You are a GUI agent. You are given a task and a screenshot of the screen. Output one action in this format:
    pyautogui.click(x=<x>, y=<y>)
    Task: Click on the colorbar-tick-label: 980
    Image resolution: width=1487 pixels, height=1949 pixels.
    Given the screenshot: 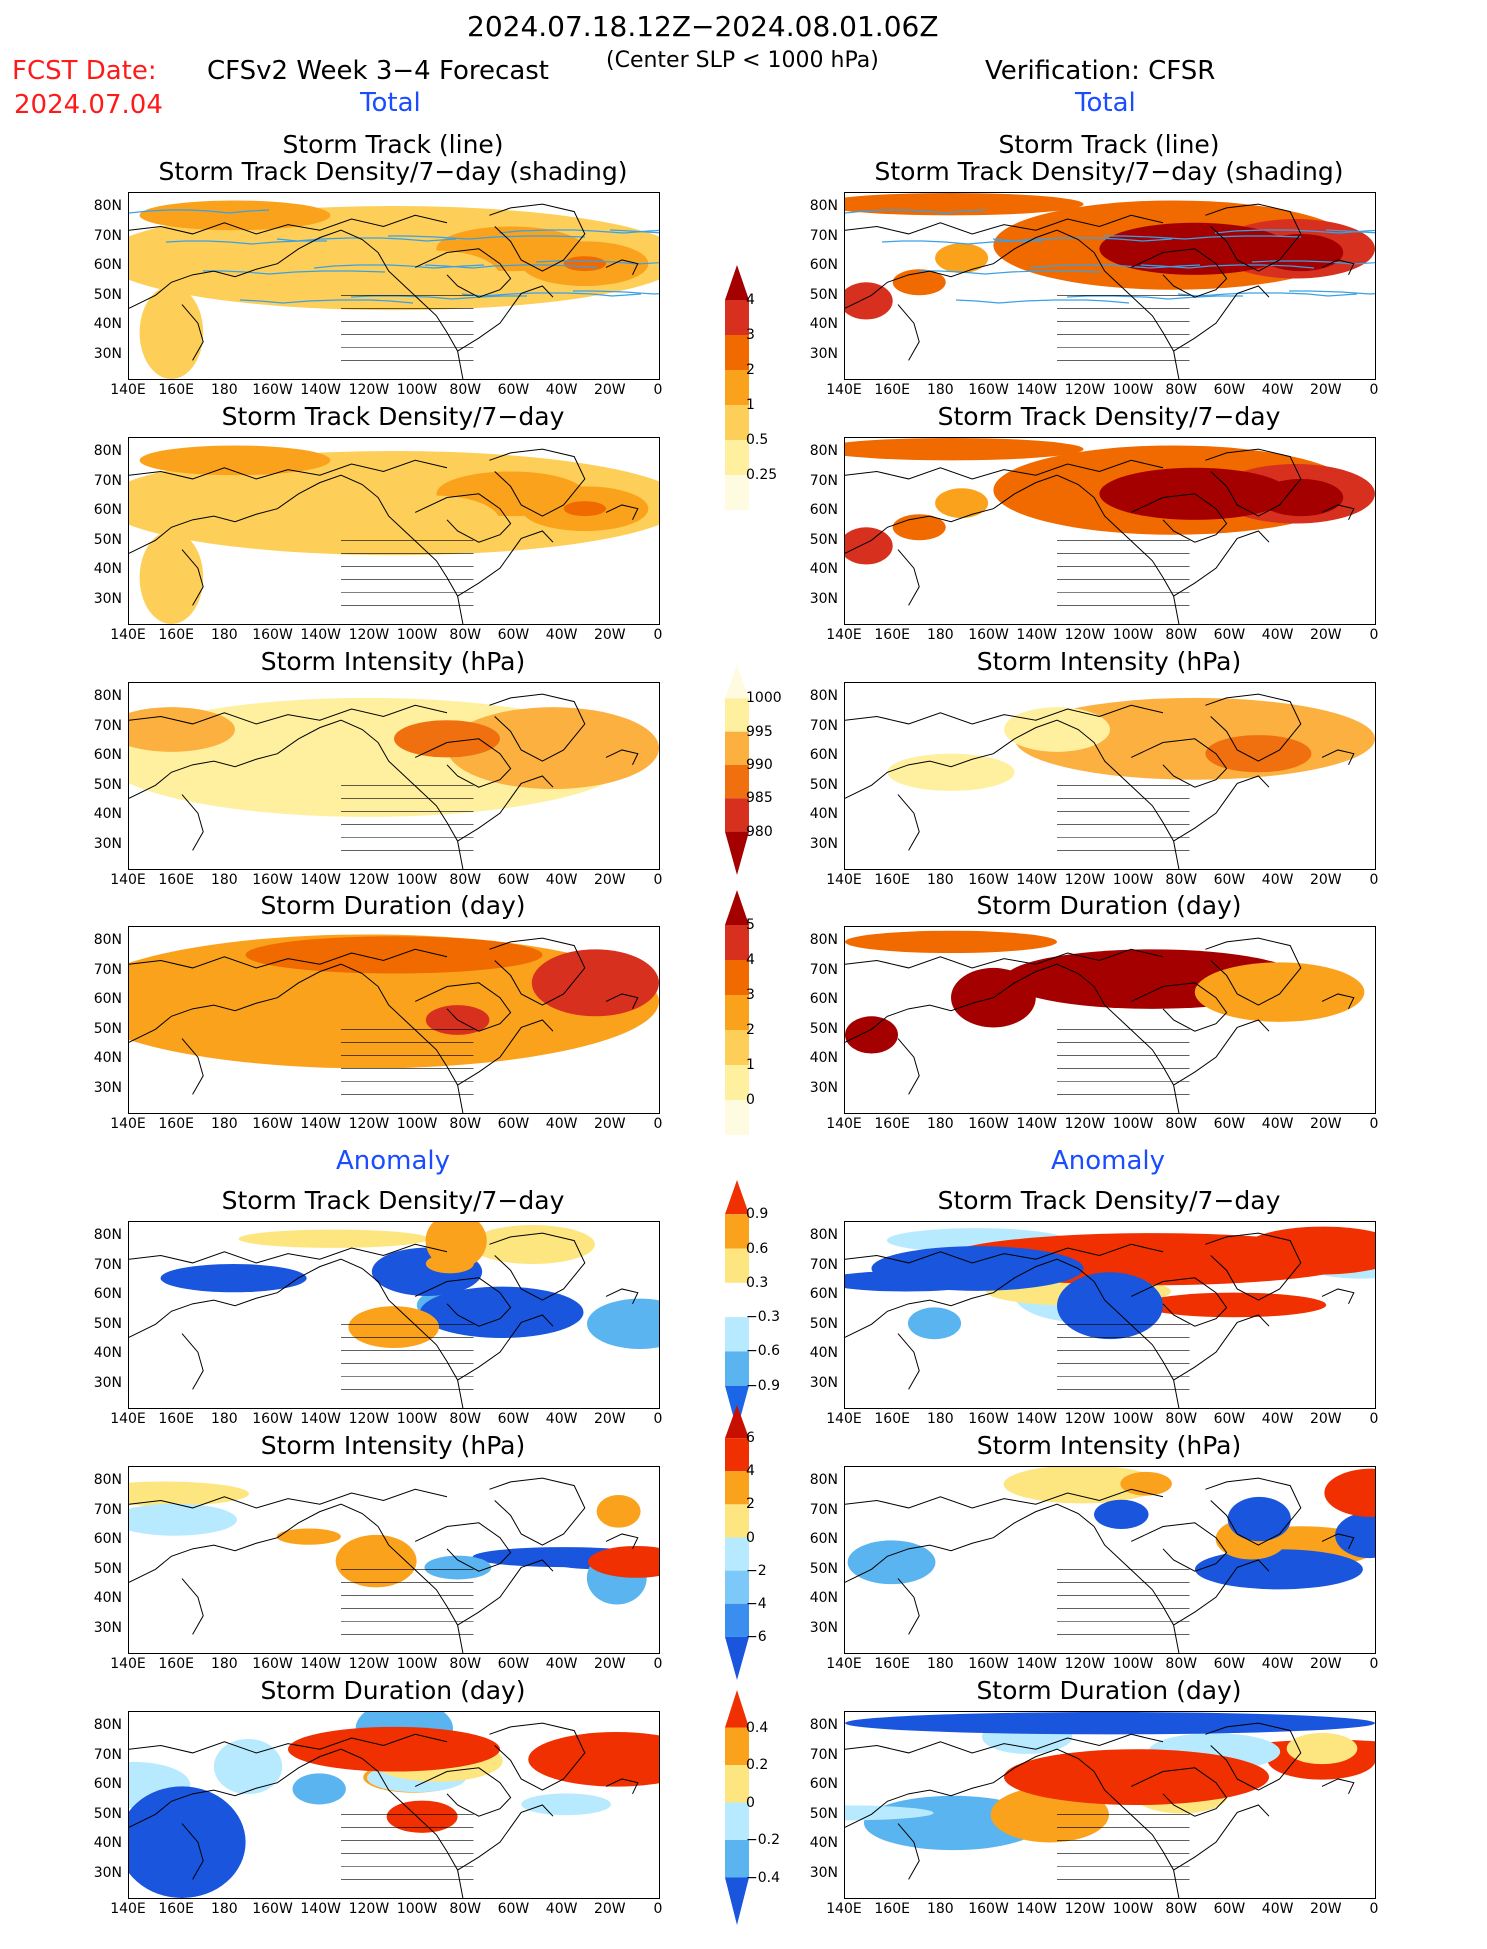 What is the action you would take?
    pyautogui.click(x=759, y=831)
    